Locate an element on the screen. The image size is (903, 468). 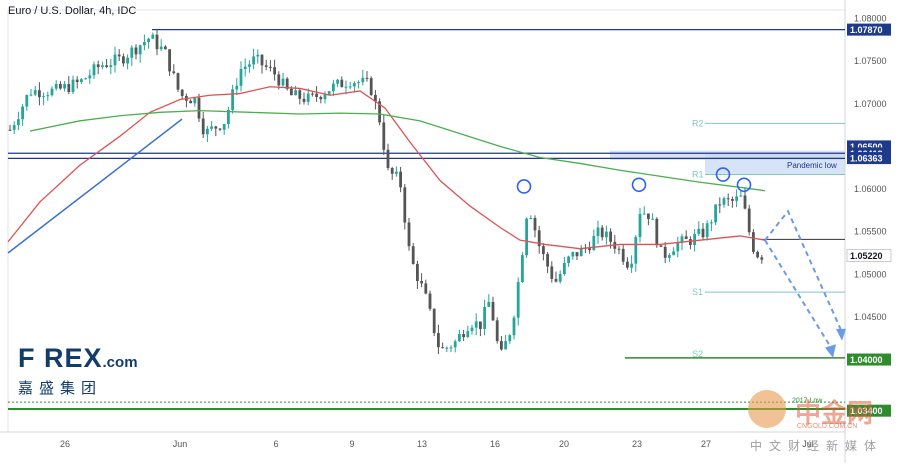
x-tick-Jun: Jun is located at coordinates (180, 444).